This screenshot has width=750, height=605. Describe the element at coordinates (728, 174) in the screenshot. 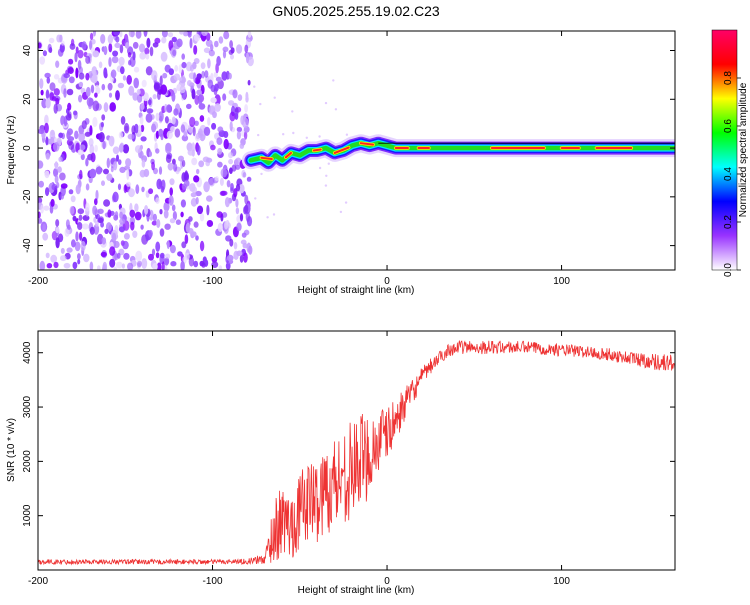

I see `colorbar-tick-label: 0.4` at that location.